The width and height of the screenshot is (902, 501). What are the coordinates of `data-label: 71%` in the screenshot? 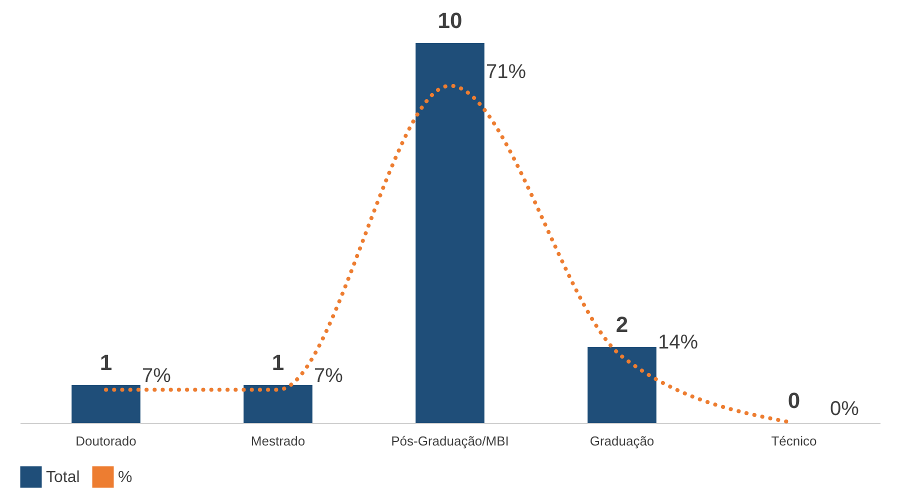 It's located at (506, 71).